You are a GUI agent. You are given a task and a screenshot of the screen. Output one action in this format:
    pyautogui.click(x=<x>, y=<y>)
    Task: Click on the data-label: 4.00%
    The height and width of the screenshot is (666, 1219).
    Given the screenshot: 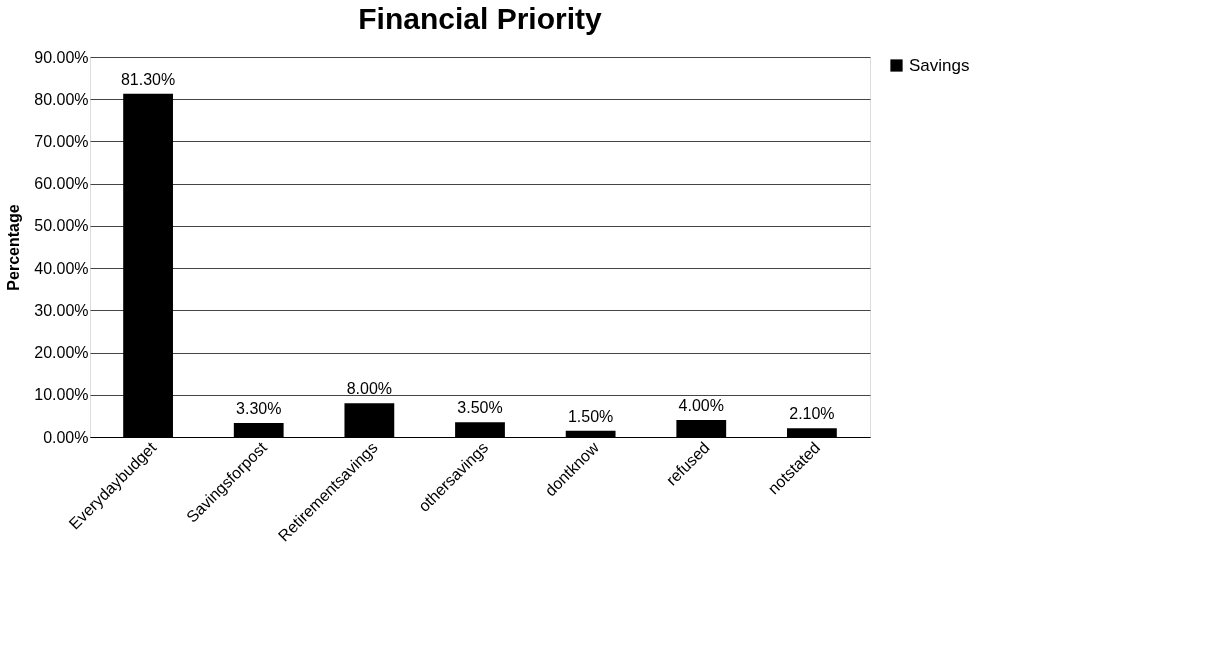 What is the action you would take?
    pyautogui.click(x=701, y=406)
    